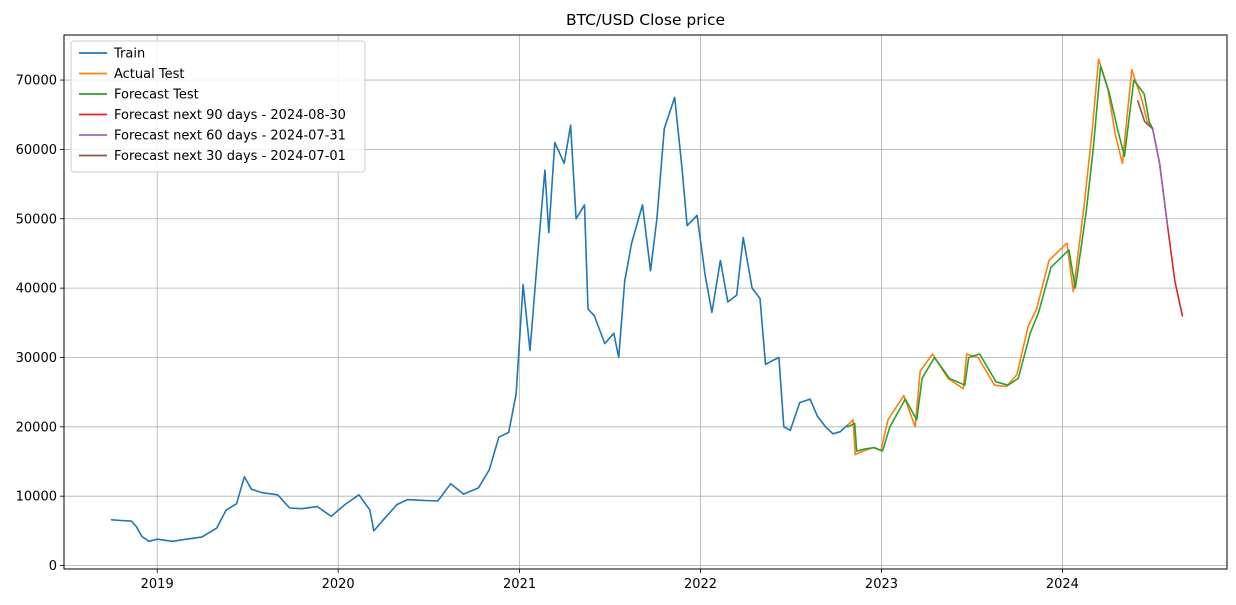 This screenshot has height=605, width=1236. Describe the element at coordinates (36, 150) in the screenshot. I see `y-tick-label: 60000` at that location.